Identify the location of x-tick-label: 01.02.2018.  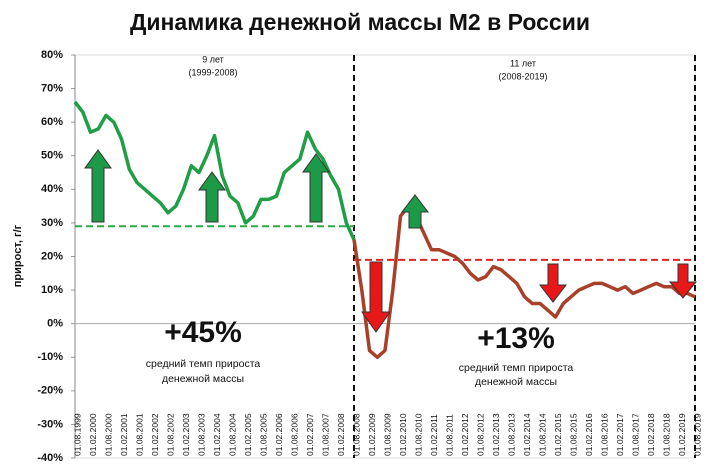
(651, 434).